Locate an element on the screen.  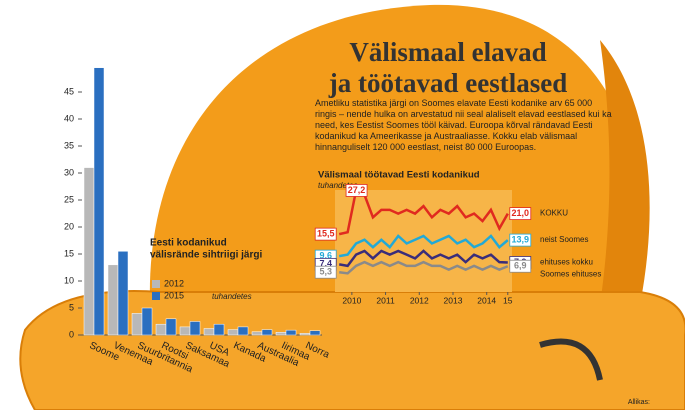
y-tick-label: 20 is located at coordinates (69, 226).